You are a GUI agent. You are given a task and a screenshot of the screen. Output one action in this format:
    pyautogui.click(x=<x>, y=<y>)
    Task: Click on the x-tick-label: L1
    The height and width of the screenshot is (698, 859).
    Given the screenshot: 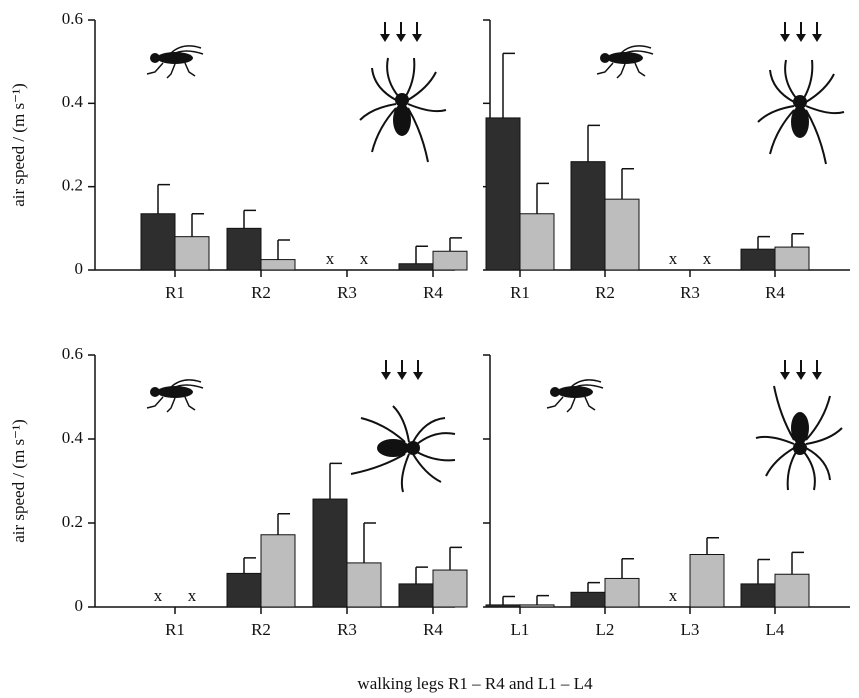 What is the action you would take?
    pyautogui.click(x=520, y=629)
    